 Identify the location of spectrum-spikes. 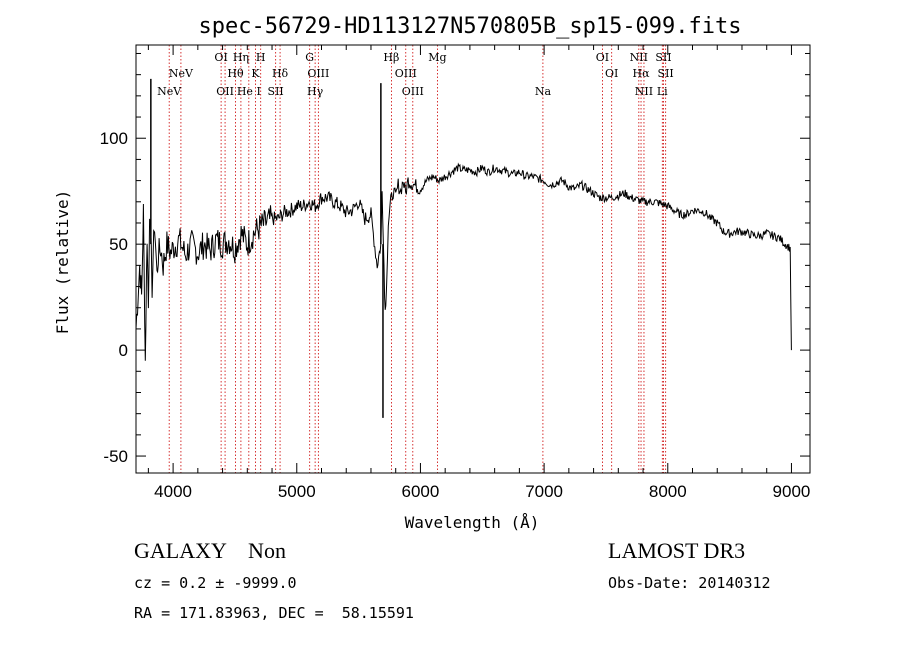
(267, 248).